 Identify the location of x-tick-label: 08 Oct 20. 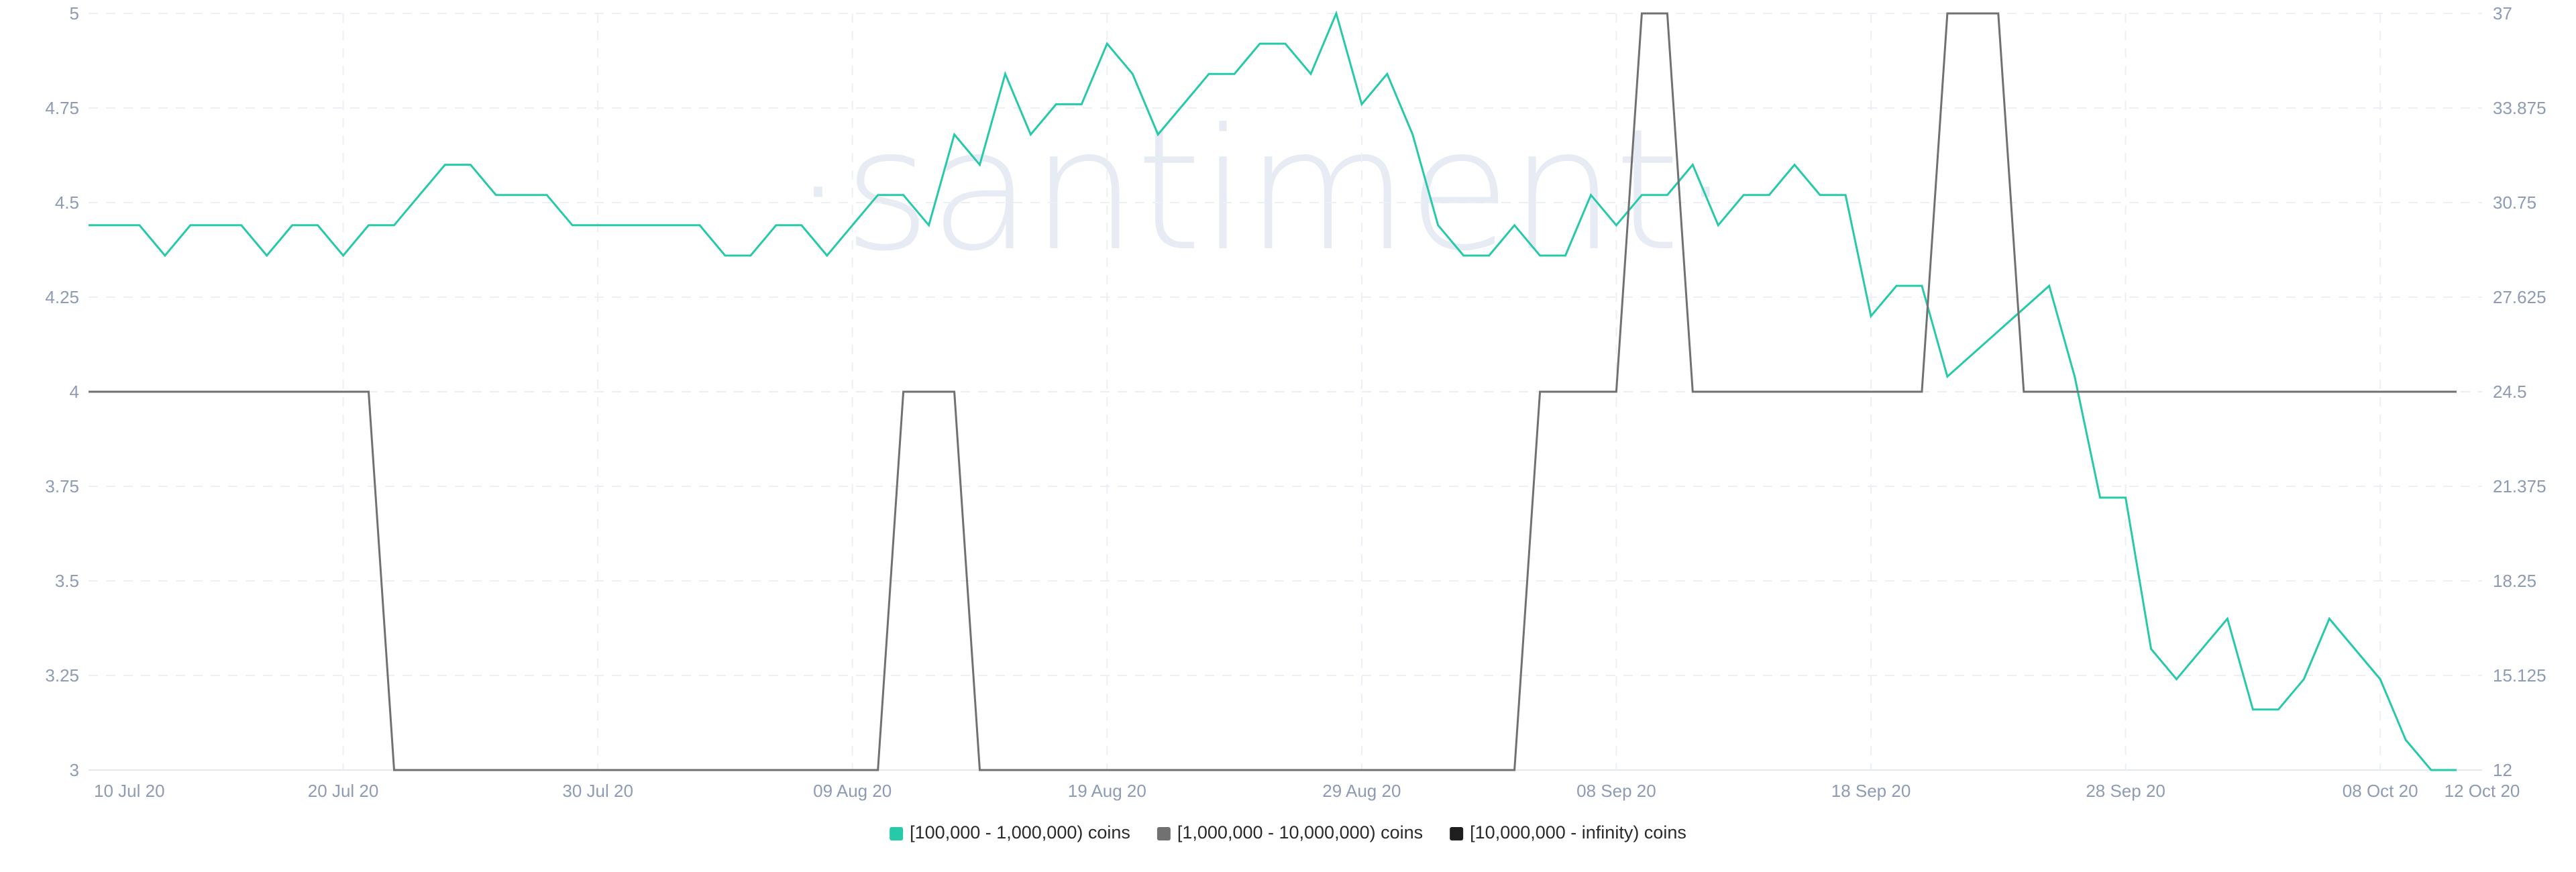
(2380, 791).